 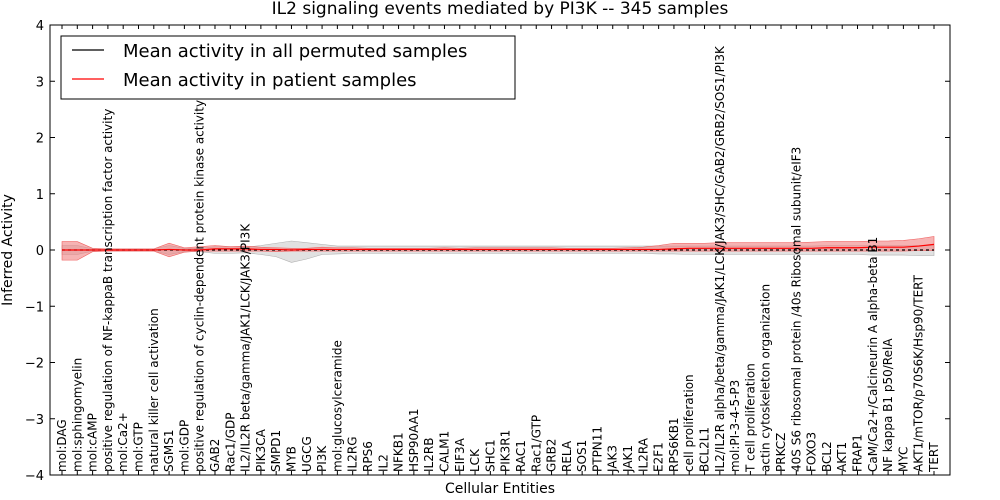 What do you see at coordinates (184, 446) in the screenshot?
I see `category-label: mol:GDP` at bounding box center [184, 446].